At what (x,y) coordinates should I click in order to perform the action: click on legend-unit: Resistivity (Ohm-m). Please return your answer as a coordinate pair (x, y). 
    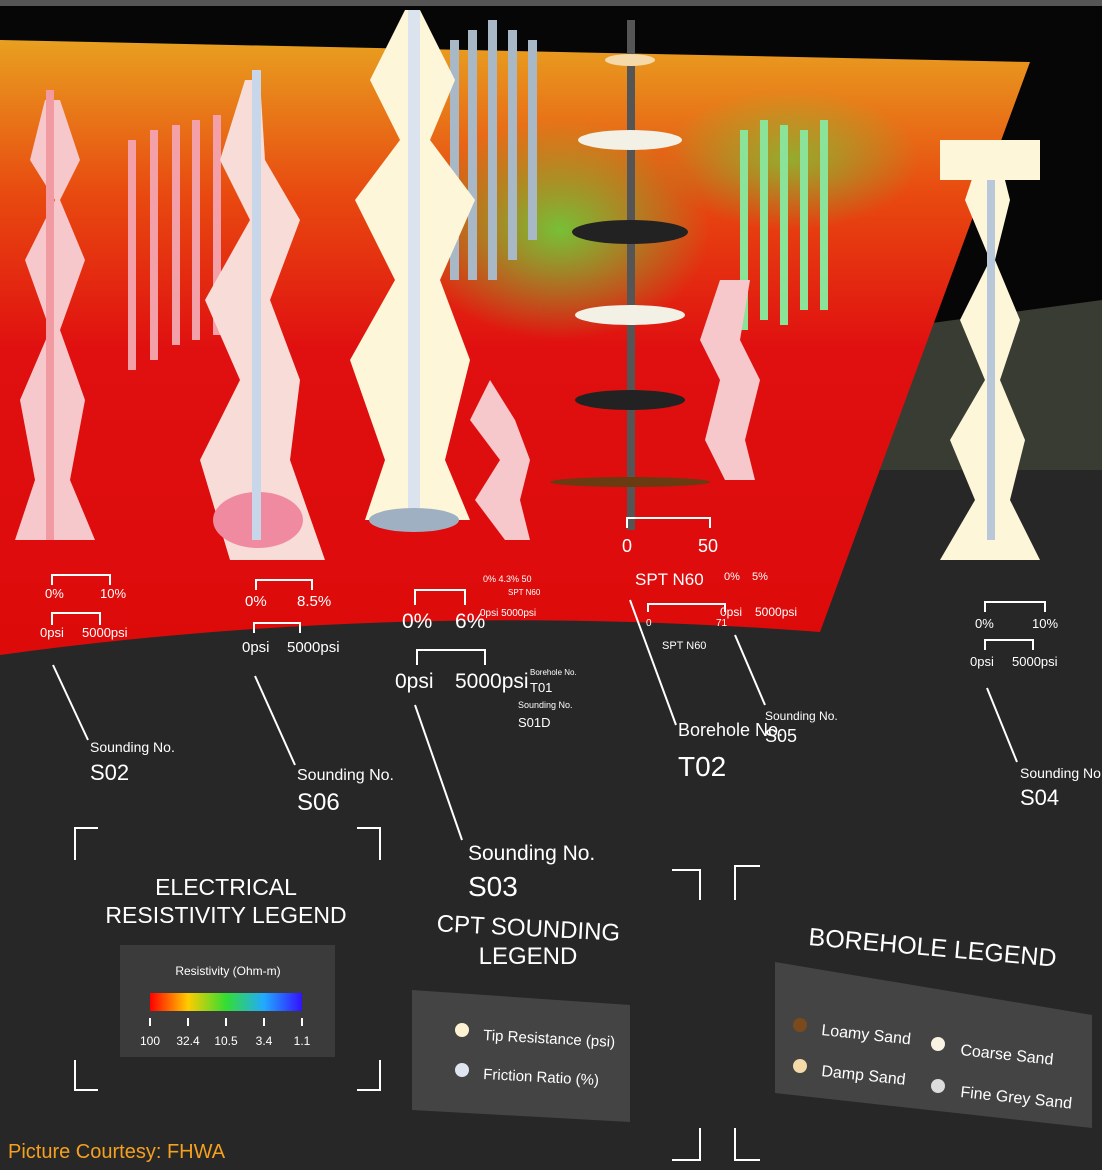
    Looking at the image, I should click on (227, 971).